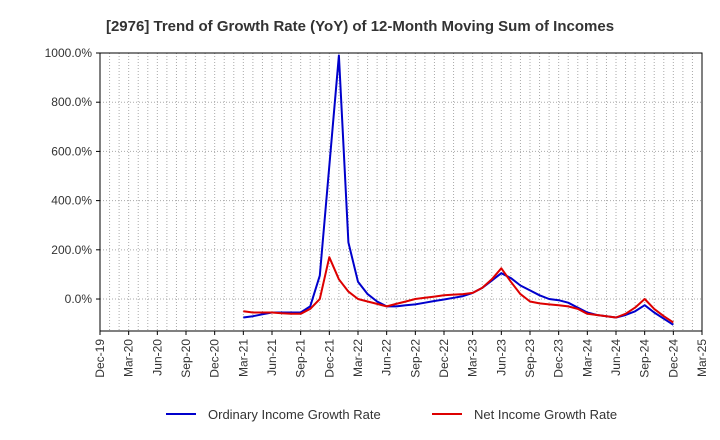 The width and height of the screenshot is (720, 440). Describe the element at coordinates (530, 358) in the screenshot. I see `x-tick-label: Sep-23` at that location.